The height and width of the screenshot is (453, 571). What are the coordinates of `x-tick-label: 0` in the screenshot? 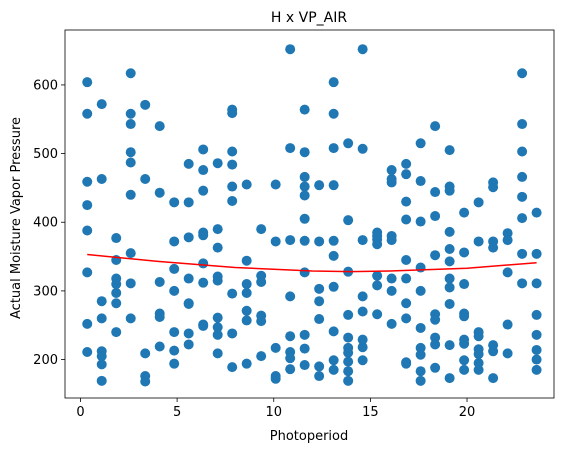 It's located at (80, 412).